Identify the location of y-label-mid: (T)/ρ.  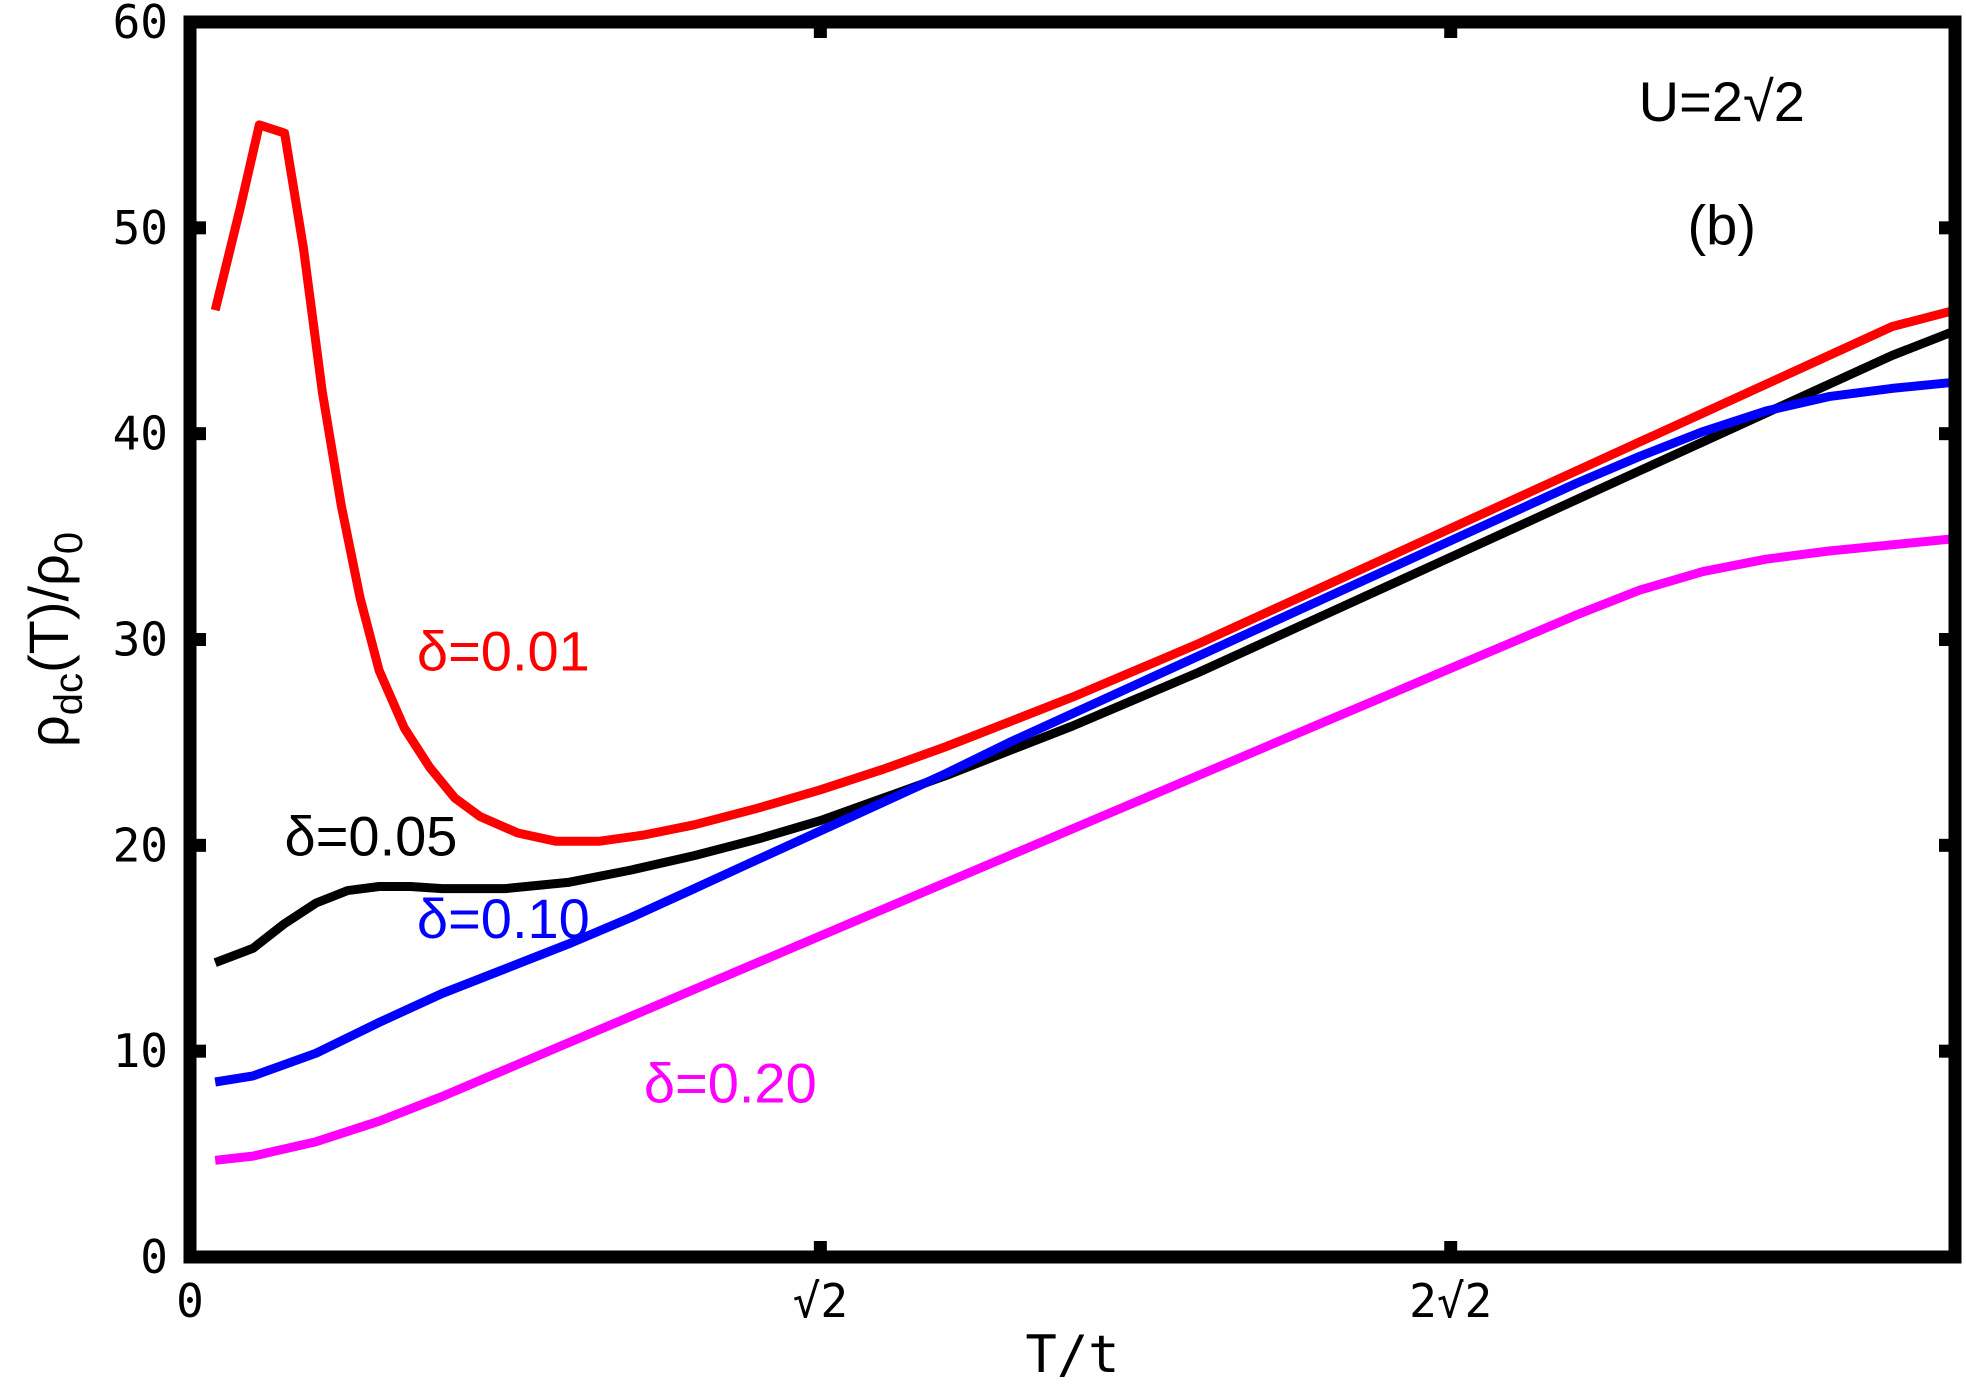
(48, 613).